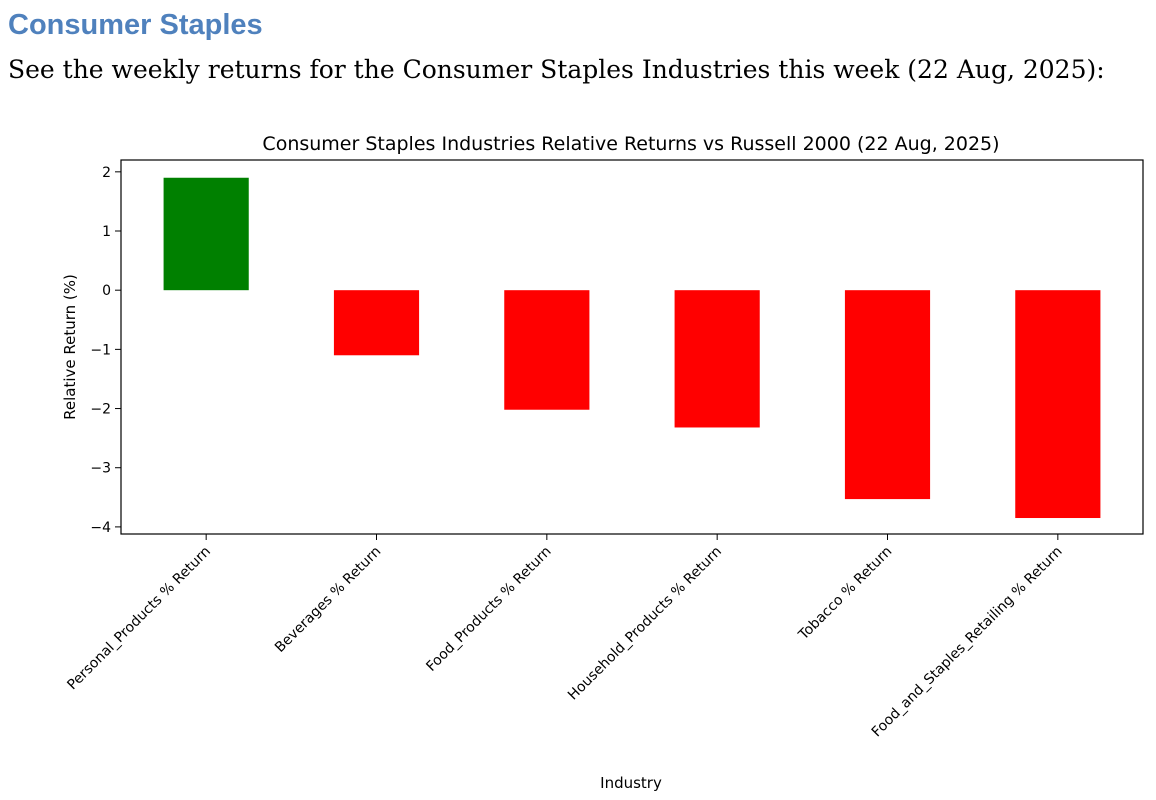 Image resolution: width=1156 pixels, height=800 pixels. What do you see at coordinates (106, 173) in the screenshot?
I see `y-tick-label: 2` at bounding box center [106, 173].